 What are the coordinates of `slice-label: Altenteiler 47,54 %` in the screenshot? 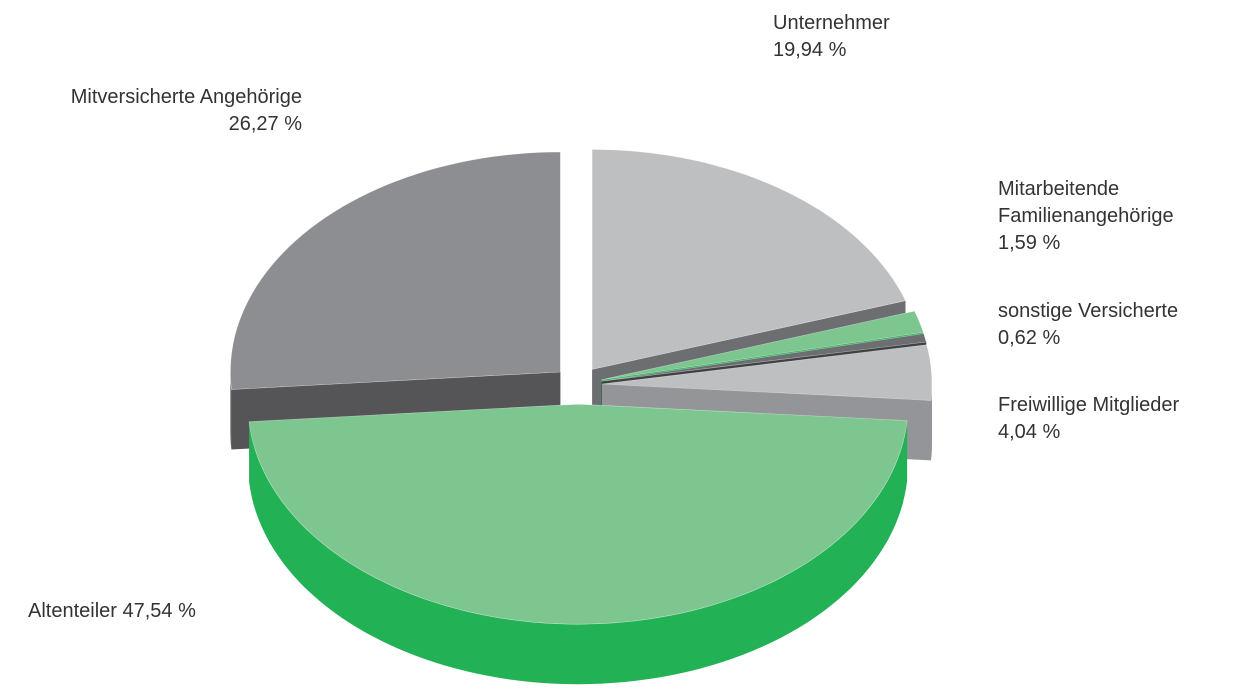 It's located at (112, 611).